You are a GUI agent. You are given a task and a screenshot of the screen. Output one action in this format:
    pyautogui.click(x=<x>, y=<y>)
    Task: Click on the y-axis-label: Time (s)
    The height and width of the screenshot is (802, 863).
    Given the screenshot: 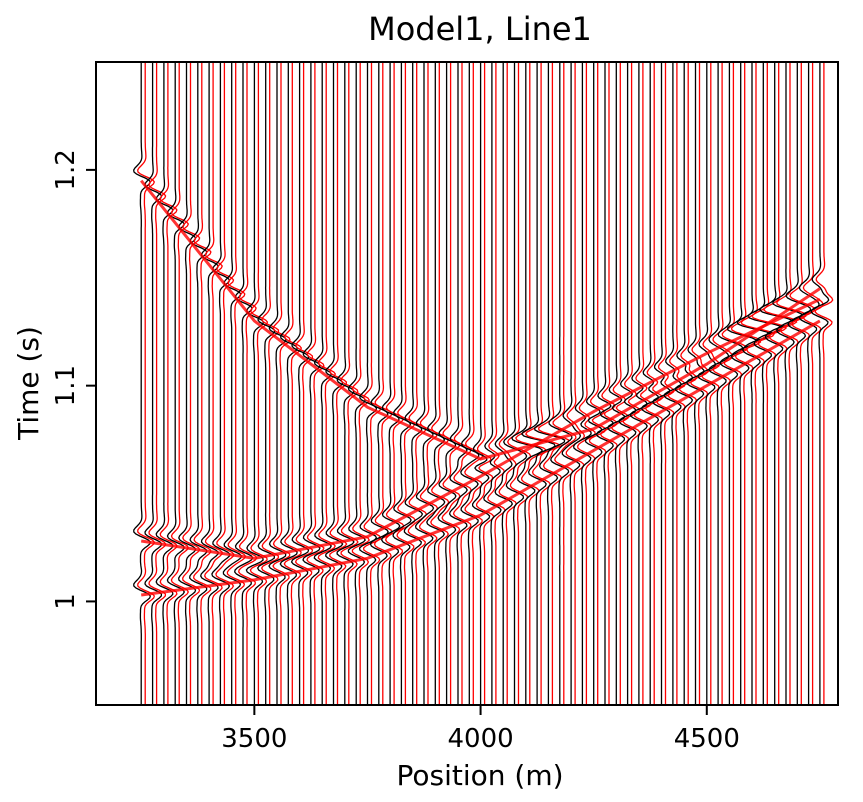 What is the action you would take?
    pyautogui.click(x=28, y=383)
    